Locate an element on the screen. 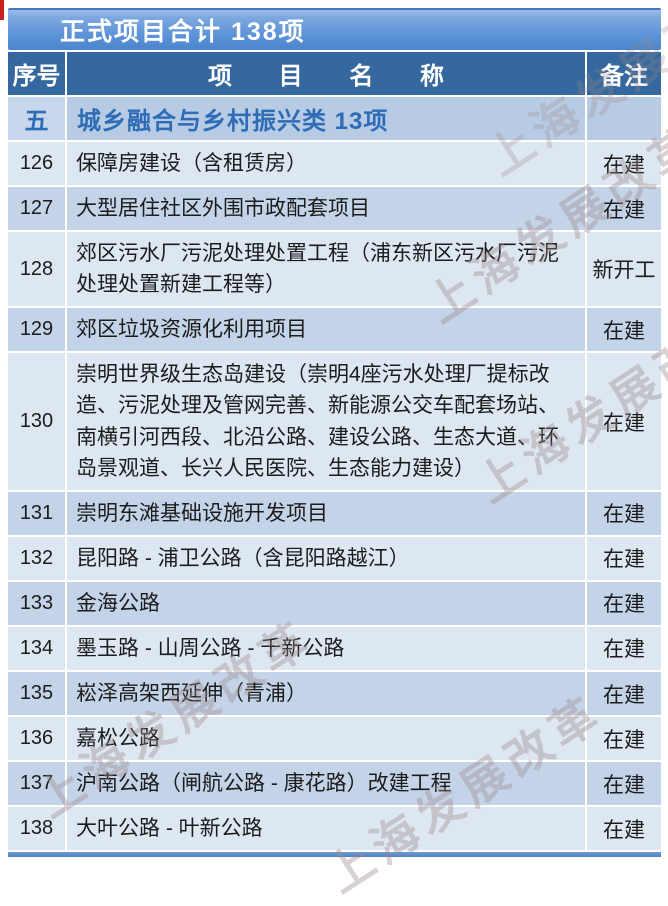  project-name: 大型居住社区外围市政配套项目 is located at coordinates (326, 209).